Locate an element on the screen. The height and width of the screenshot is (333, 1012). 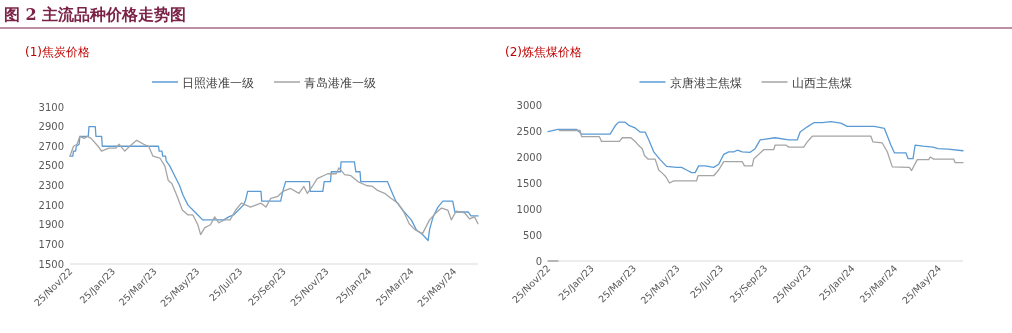
y-tick-label: 3100 is located at coordinates (51, 107).